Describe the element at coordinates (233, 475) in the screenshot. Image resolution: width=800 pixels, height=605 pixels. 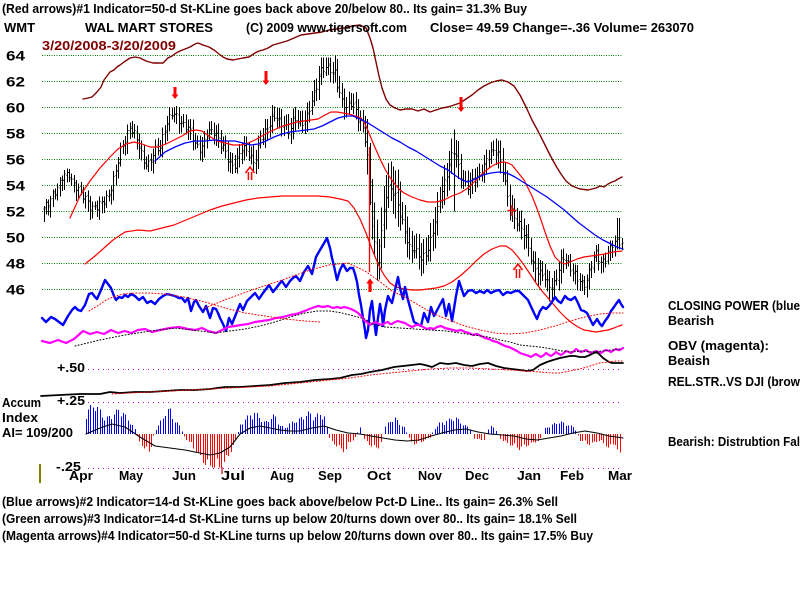
I see `svg-text: Jul` at that location.